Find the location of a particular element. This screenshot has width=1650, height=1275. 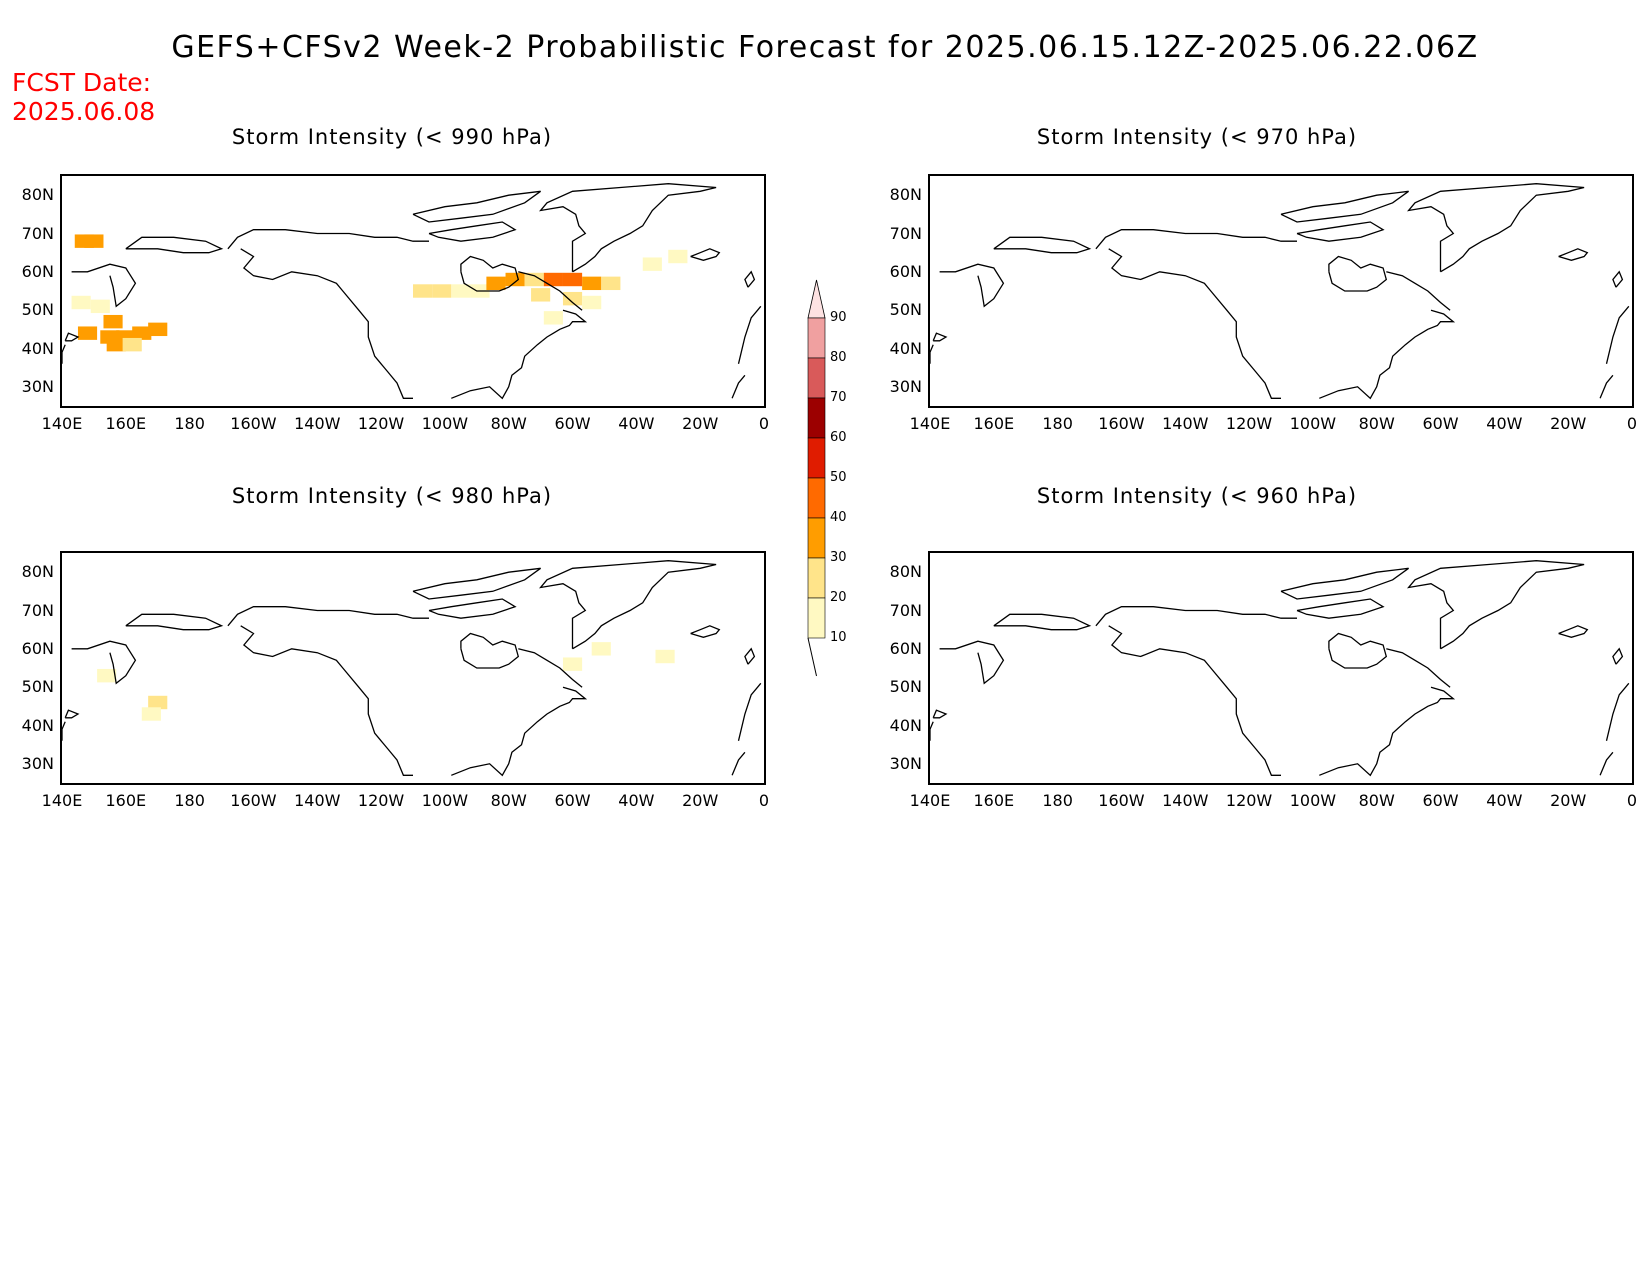

fcst-date-value: 2025.06.08 is located at coordinates (84, 111).